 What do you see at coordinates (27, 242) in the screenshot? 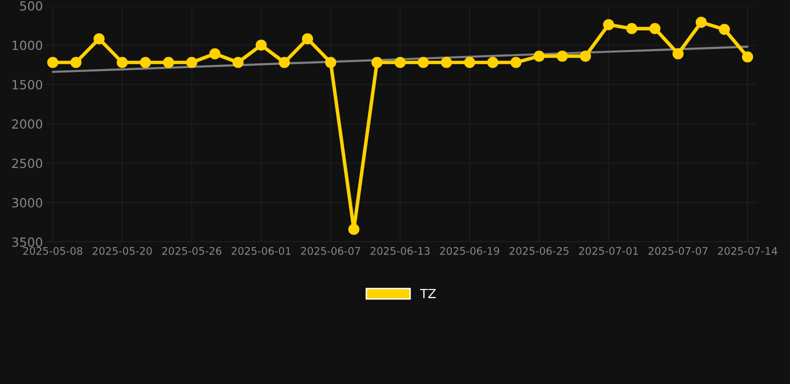
I see `y-tick-label: 3500` at bounding box center [27, 242].